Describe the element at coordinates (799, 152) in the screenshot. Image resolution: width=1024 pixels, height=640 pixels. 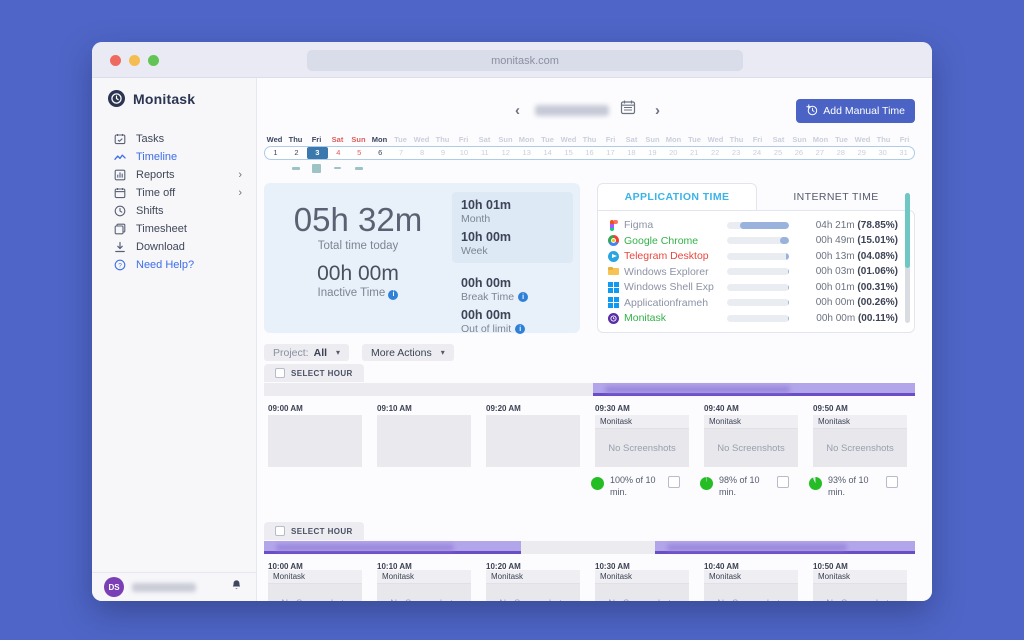
I see `day-cell-26: 26` at that location.